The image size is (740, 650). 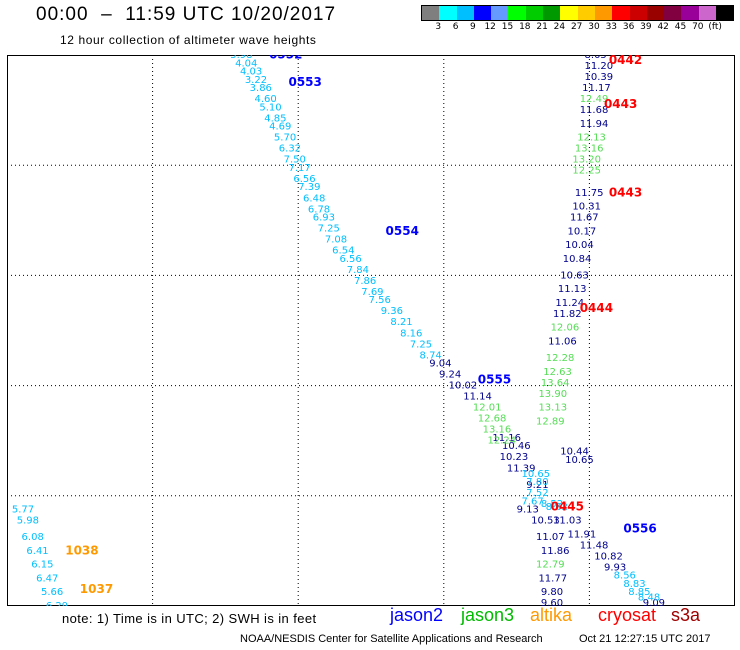 What do you see at coordinates (625, 192) in the screenshot?
I see `pass-time-label: 0443` at bounding box center [625, 192].